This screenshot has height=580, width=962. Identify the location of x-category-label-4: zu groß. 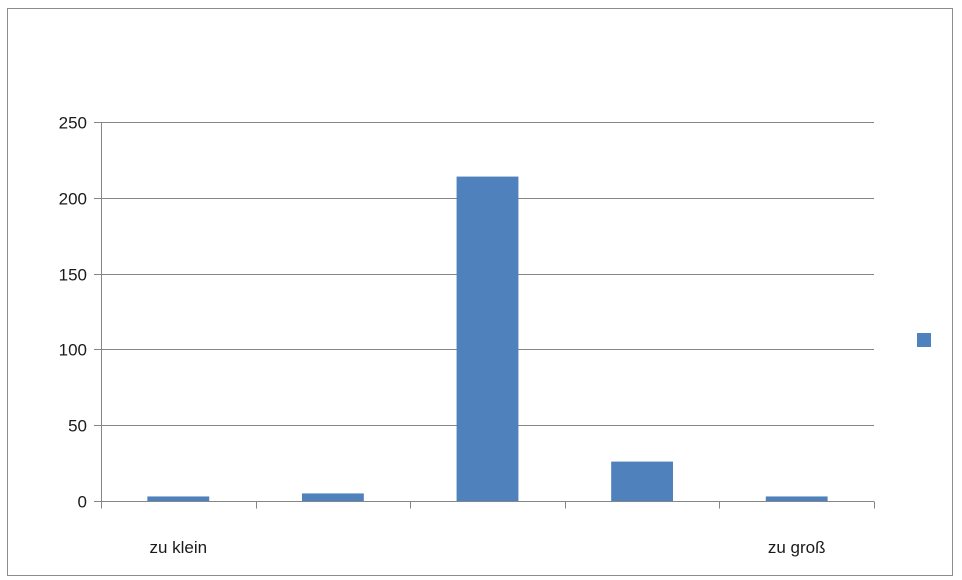
(797, 547).